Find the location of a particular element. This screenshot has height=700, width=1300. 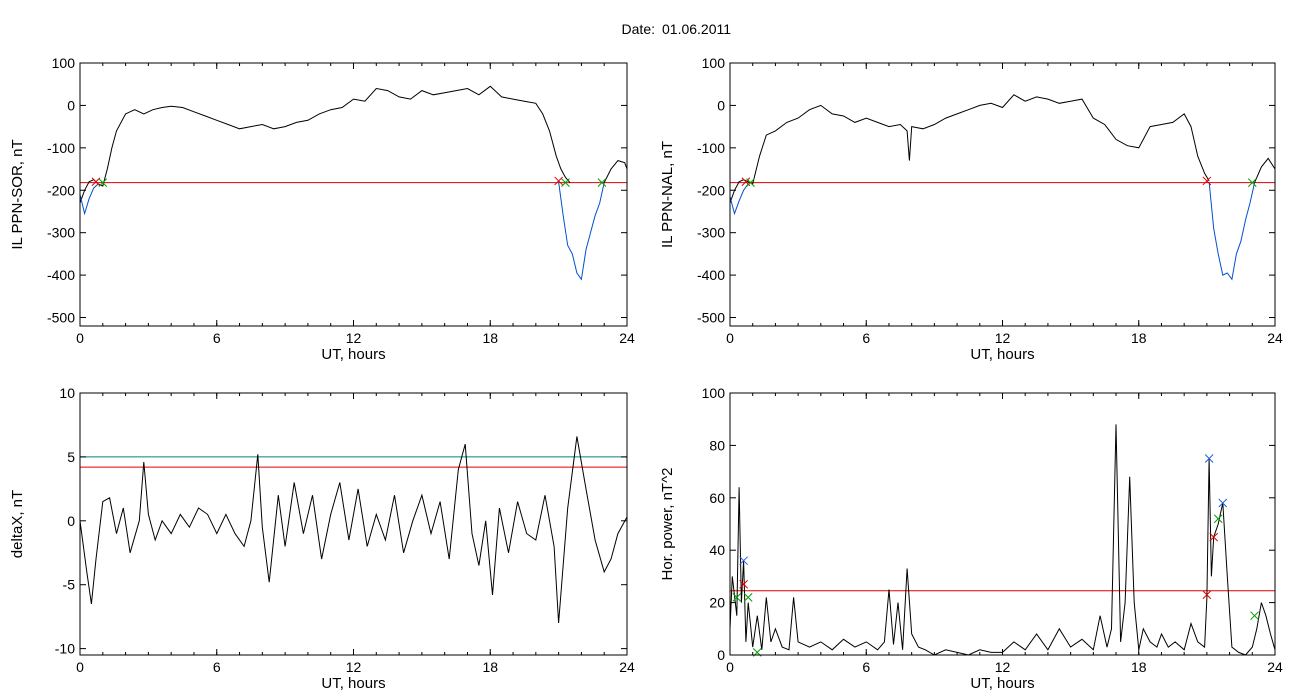

y-tick-label: 20 is located at coordinates (717, 603).